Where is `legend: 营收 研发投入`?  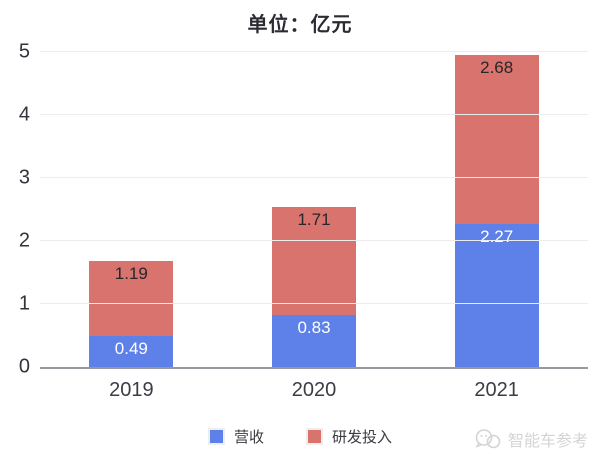
legend: 营收 研发投入 is located at coordinates (300, 436).